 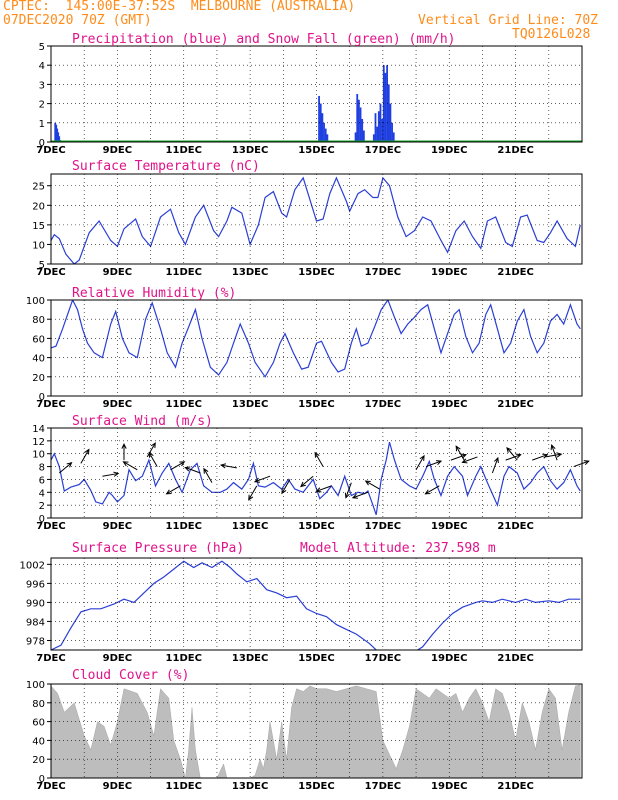 What do you see at coordinates (32, 565) in the screenshot?
I see `y-tick-label: 1002` at bounding box center [32, 565].